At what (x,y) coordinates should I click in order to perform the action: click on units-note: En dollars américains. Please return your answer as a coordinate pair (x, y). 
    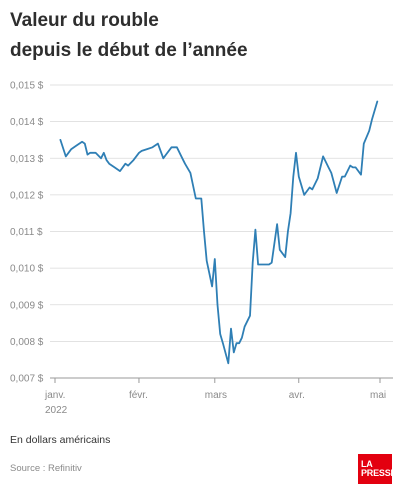
    Looking at the image, I should click on (60, 440).